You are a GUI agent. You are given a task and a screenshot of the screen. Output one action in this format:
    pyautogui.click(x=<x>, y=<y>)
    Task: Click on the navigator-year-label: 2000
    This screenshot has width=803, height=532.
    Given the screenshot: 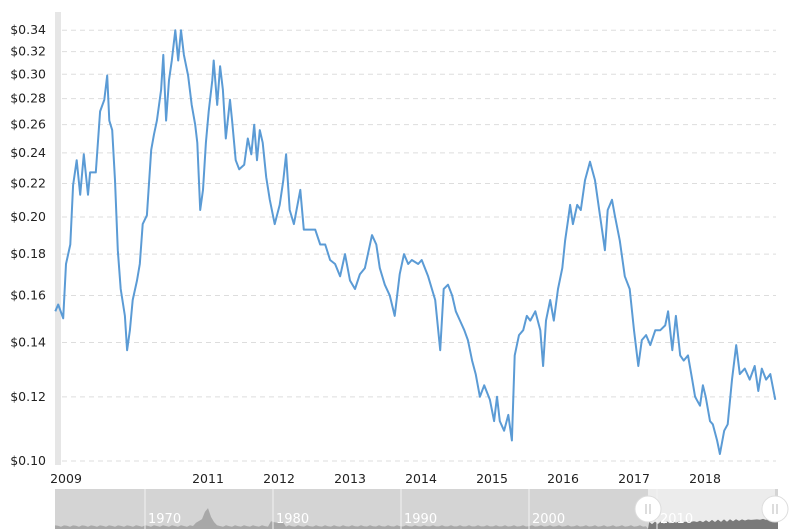 What is the action you would take?
    pyautogui.click(x=548, y=519)
    